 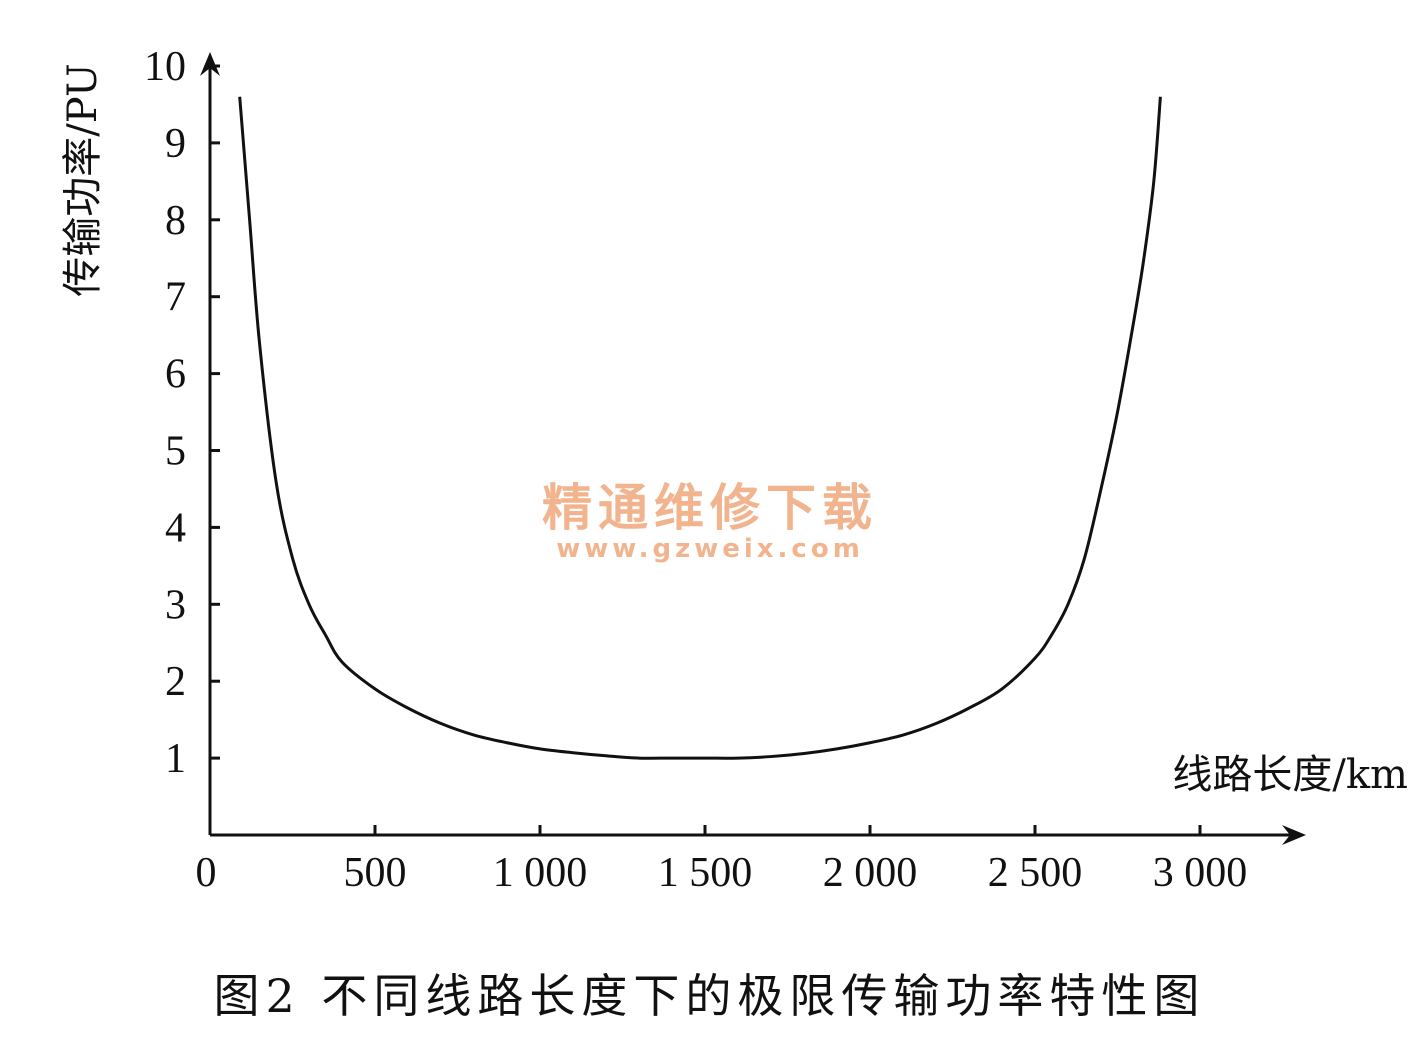 I want to click on y-ticks: 1 2 3 4 5 6 7 8 9 10, so click(x=182, y=413).